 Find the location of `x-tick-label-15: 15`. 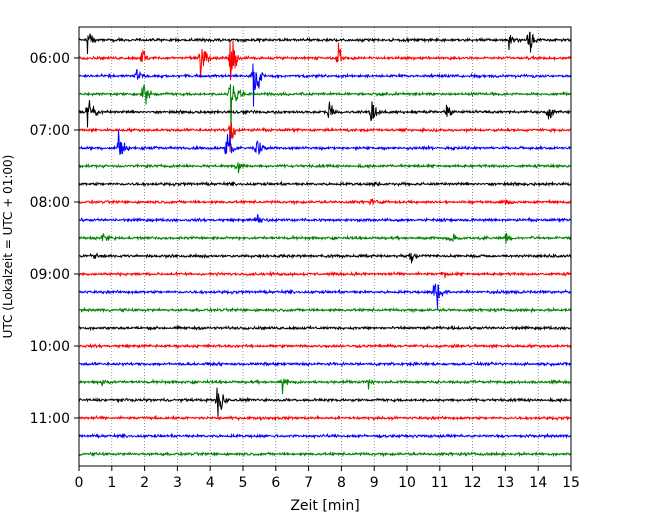

x-tick-label-15: 15 is located at coordinates (571, 483).